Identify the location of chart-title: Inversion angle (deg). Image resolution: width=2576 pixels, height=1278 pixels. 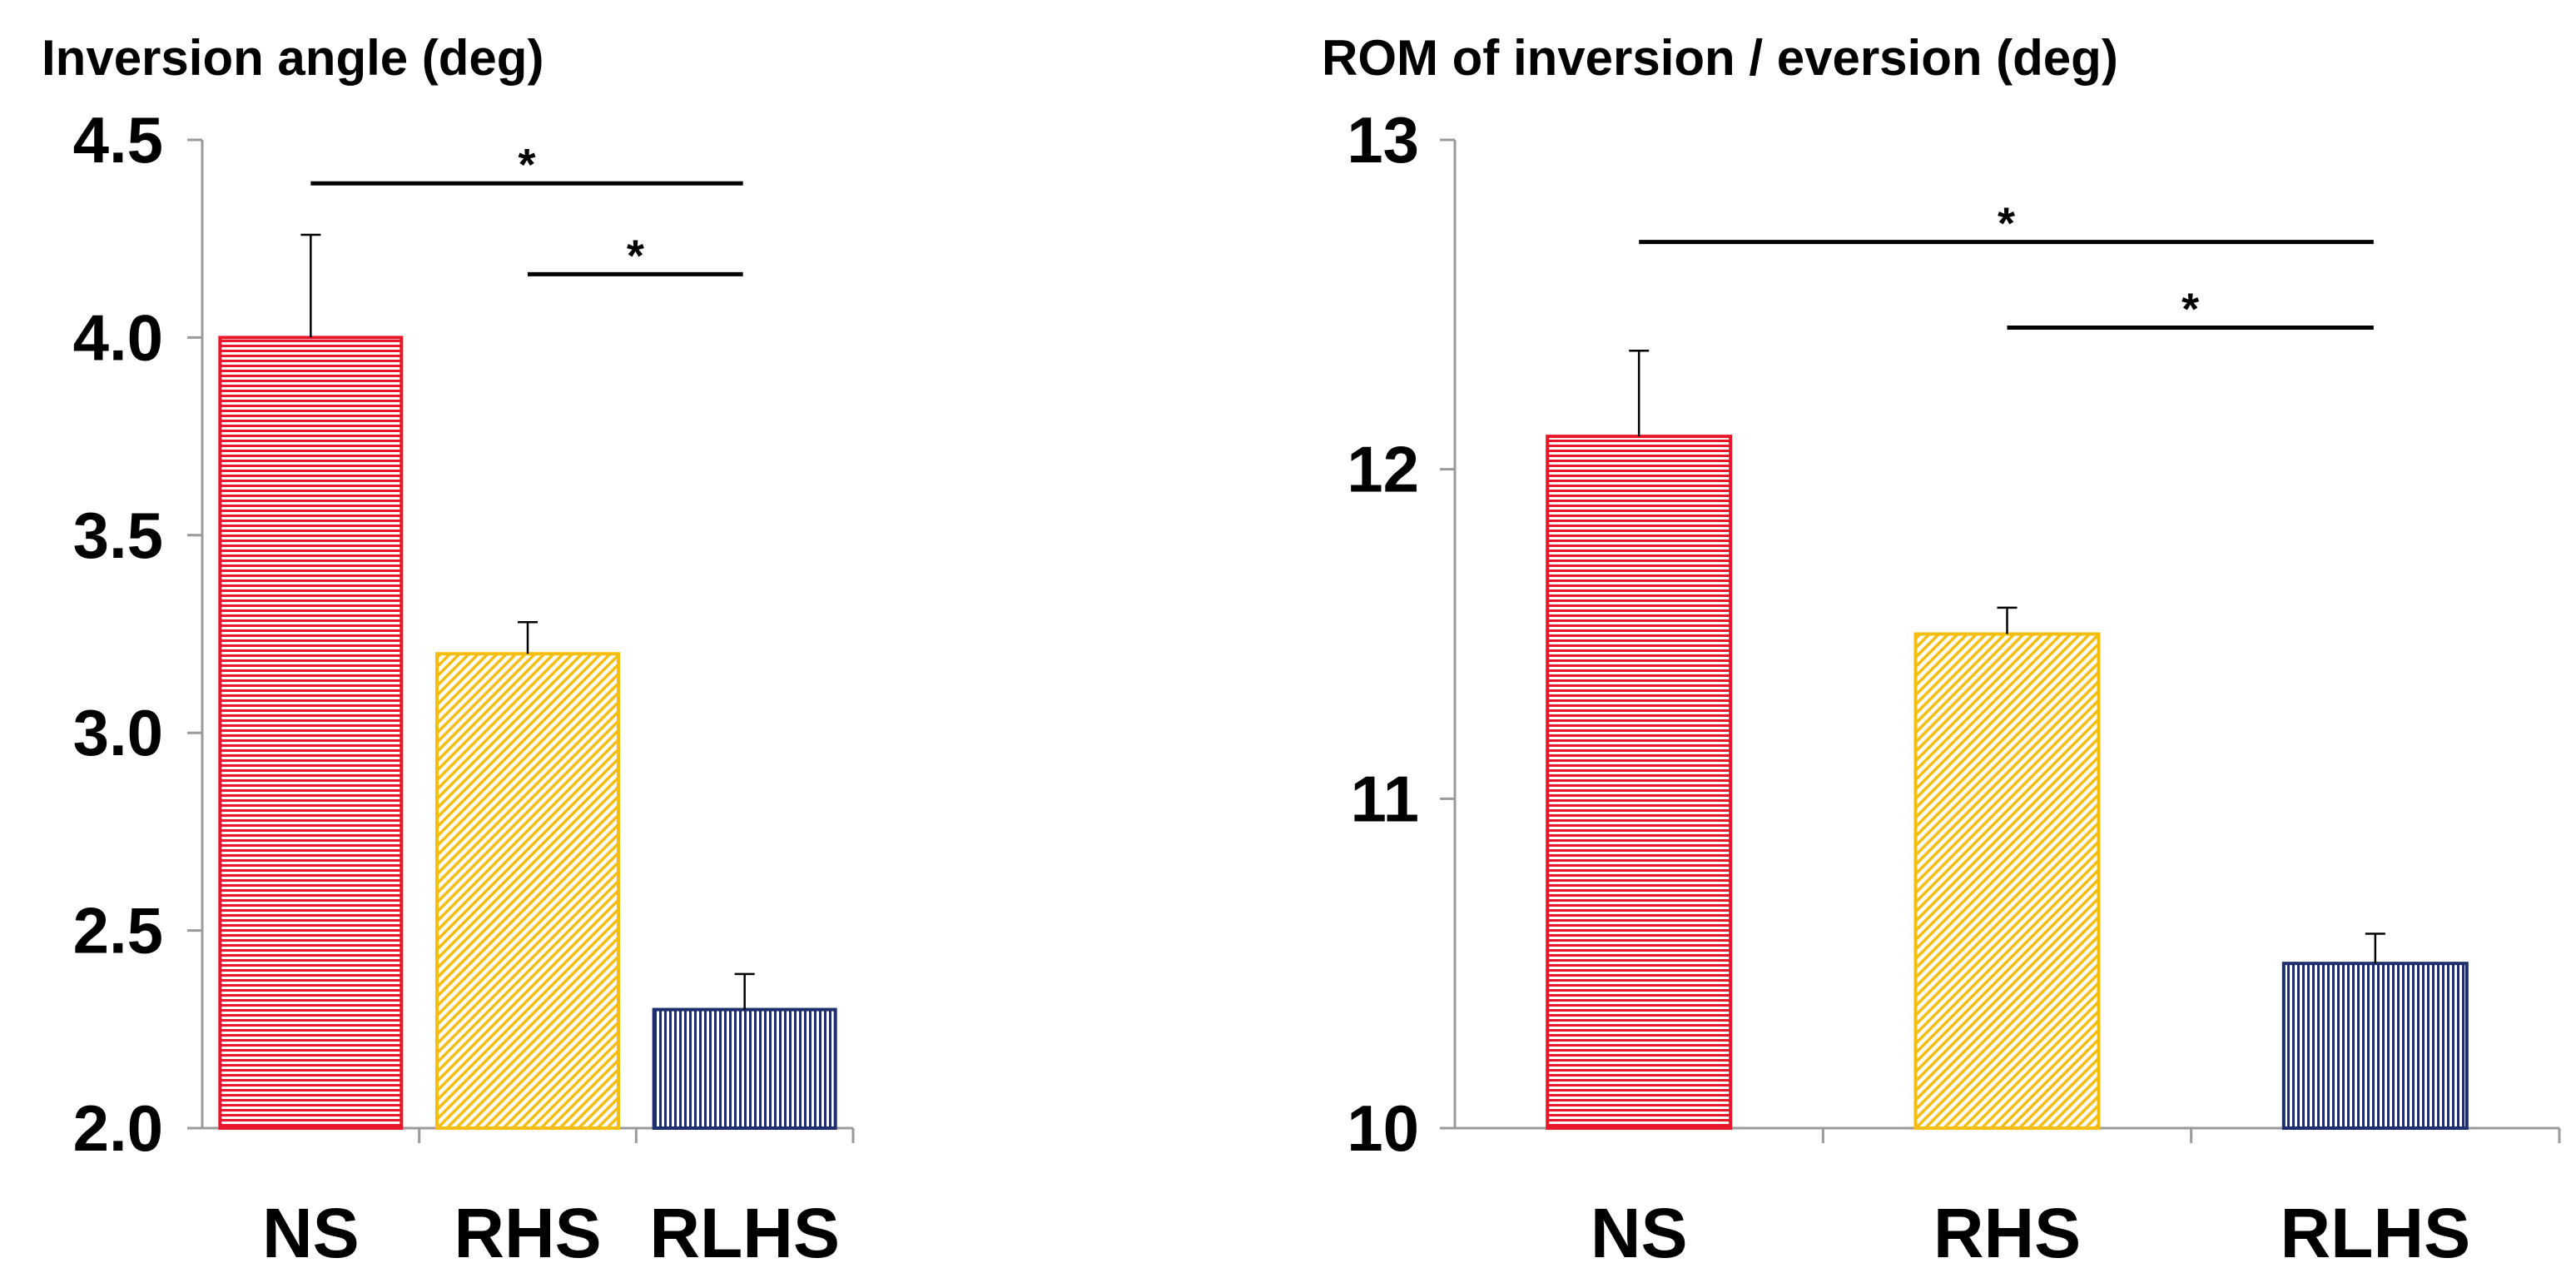
(292, 58).